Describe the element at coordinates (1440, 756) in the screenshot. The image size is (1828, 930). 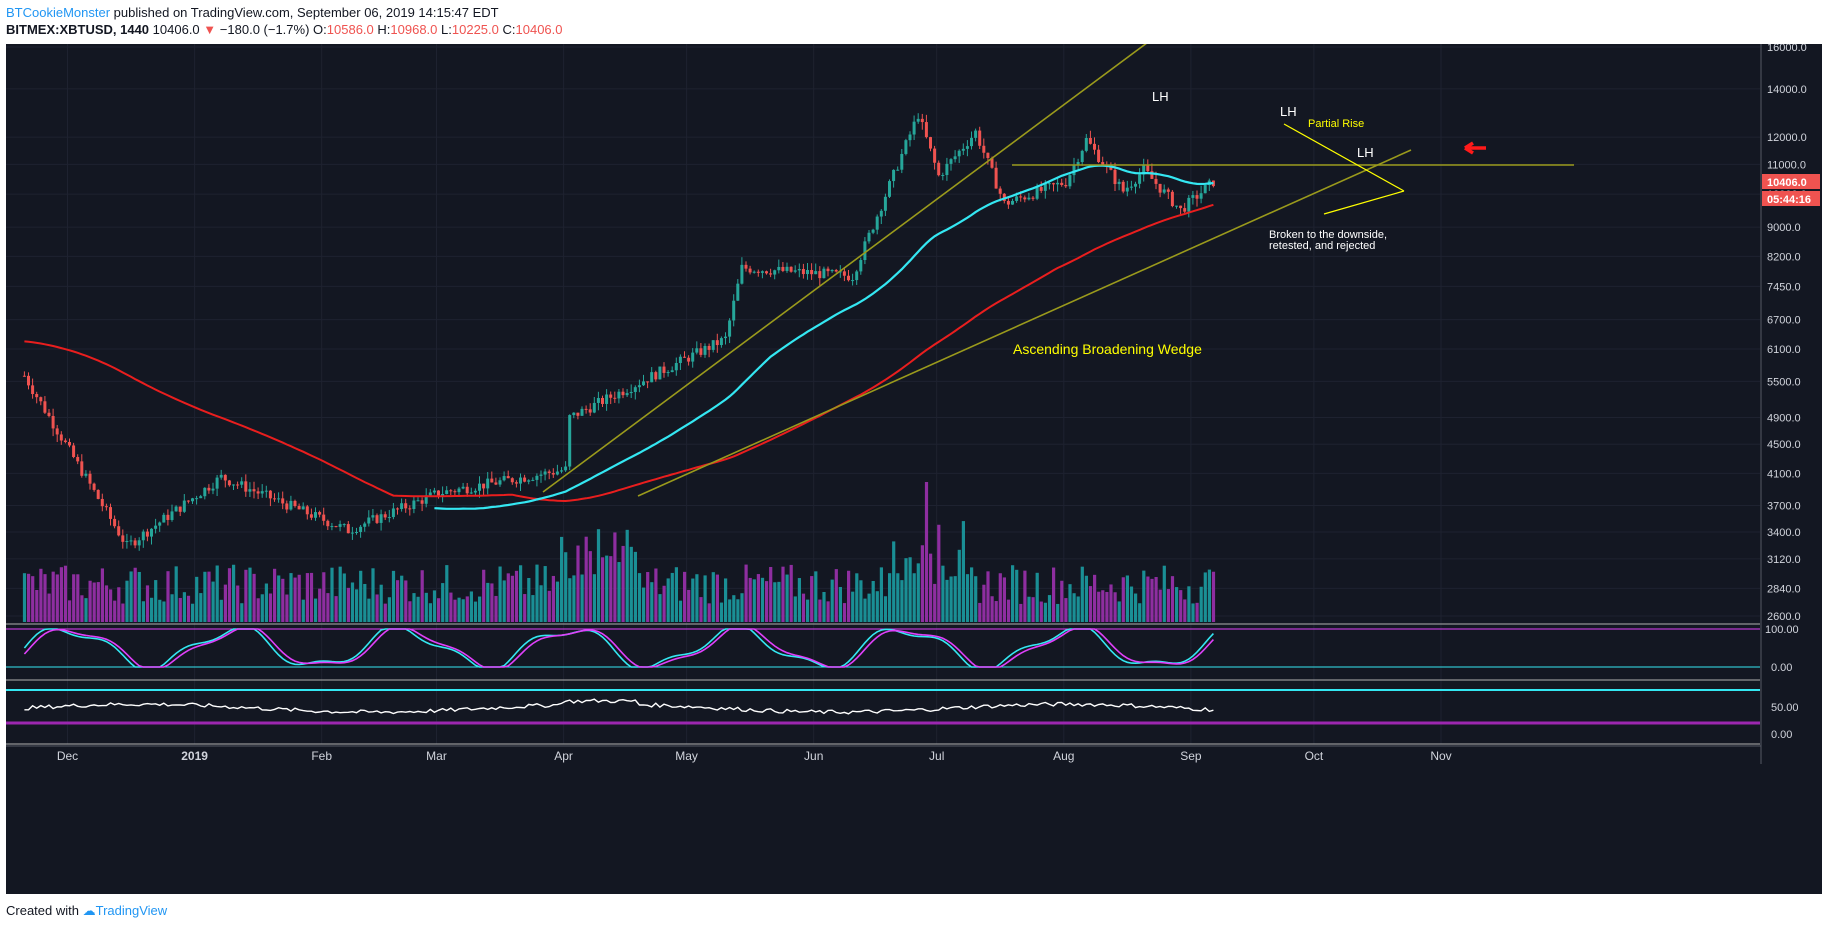
I see `time-tick-label: Nov` at that location.